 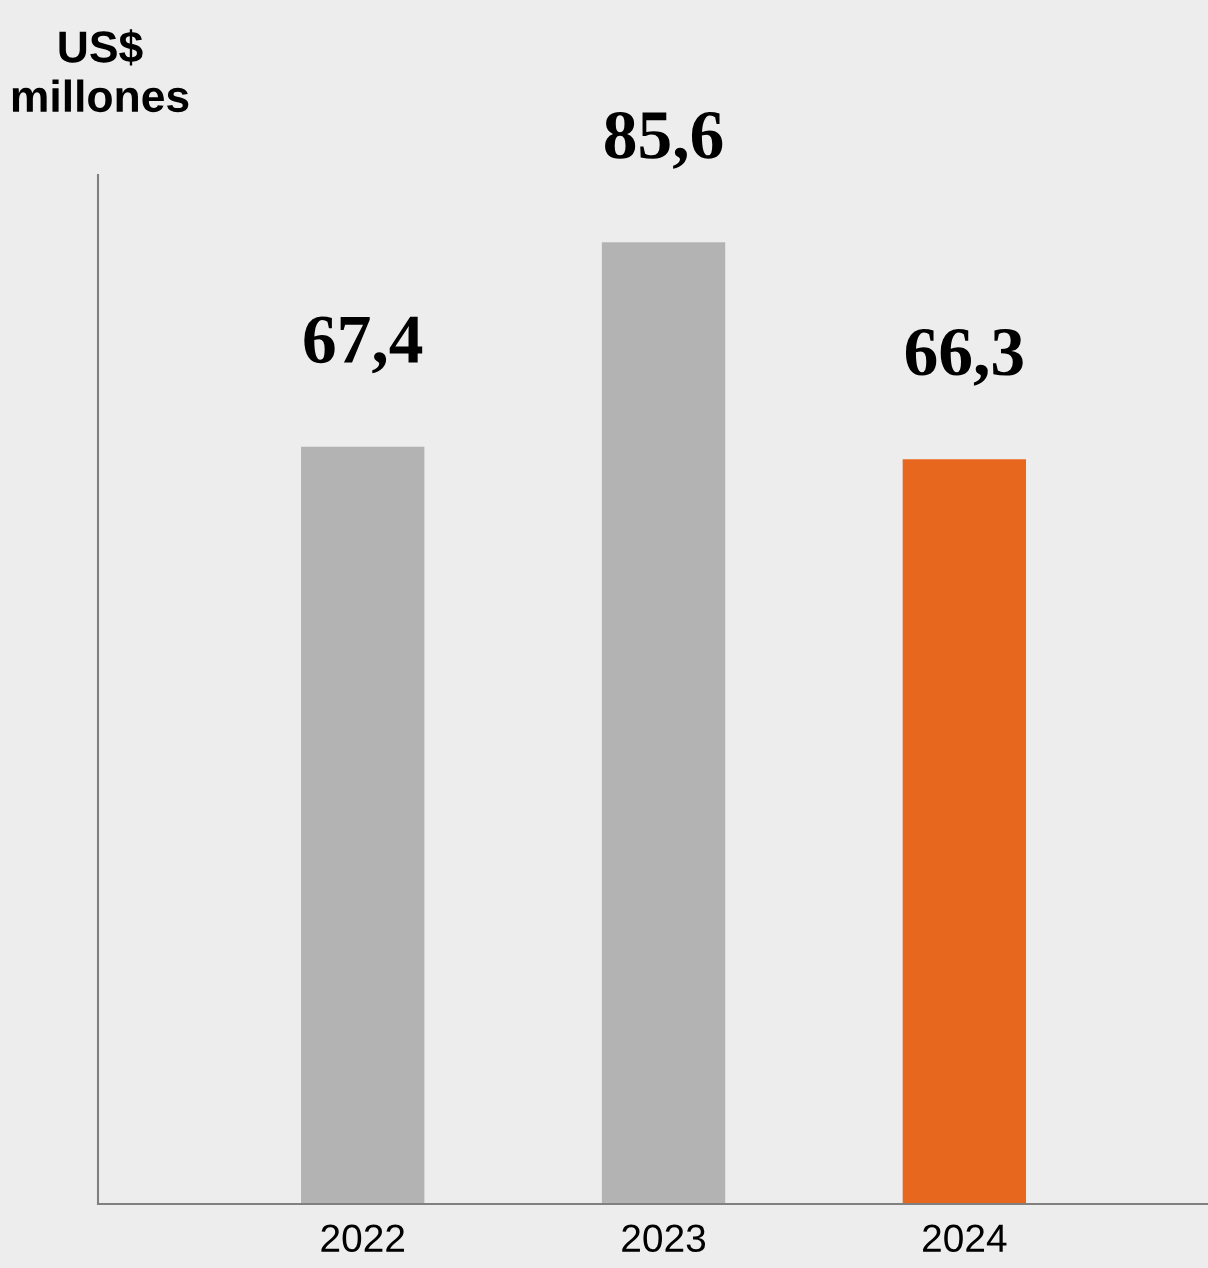 I want to click on x-tick-label: 2024, so click(x=965, y=1238).